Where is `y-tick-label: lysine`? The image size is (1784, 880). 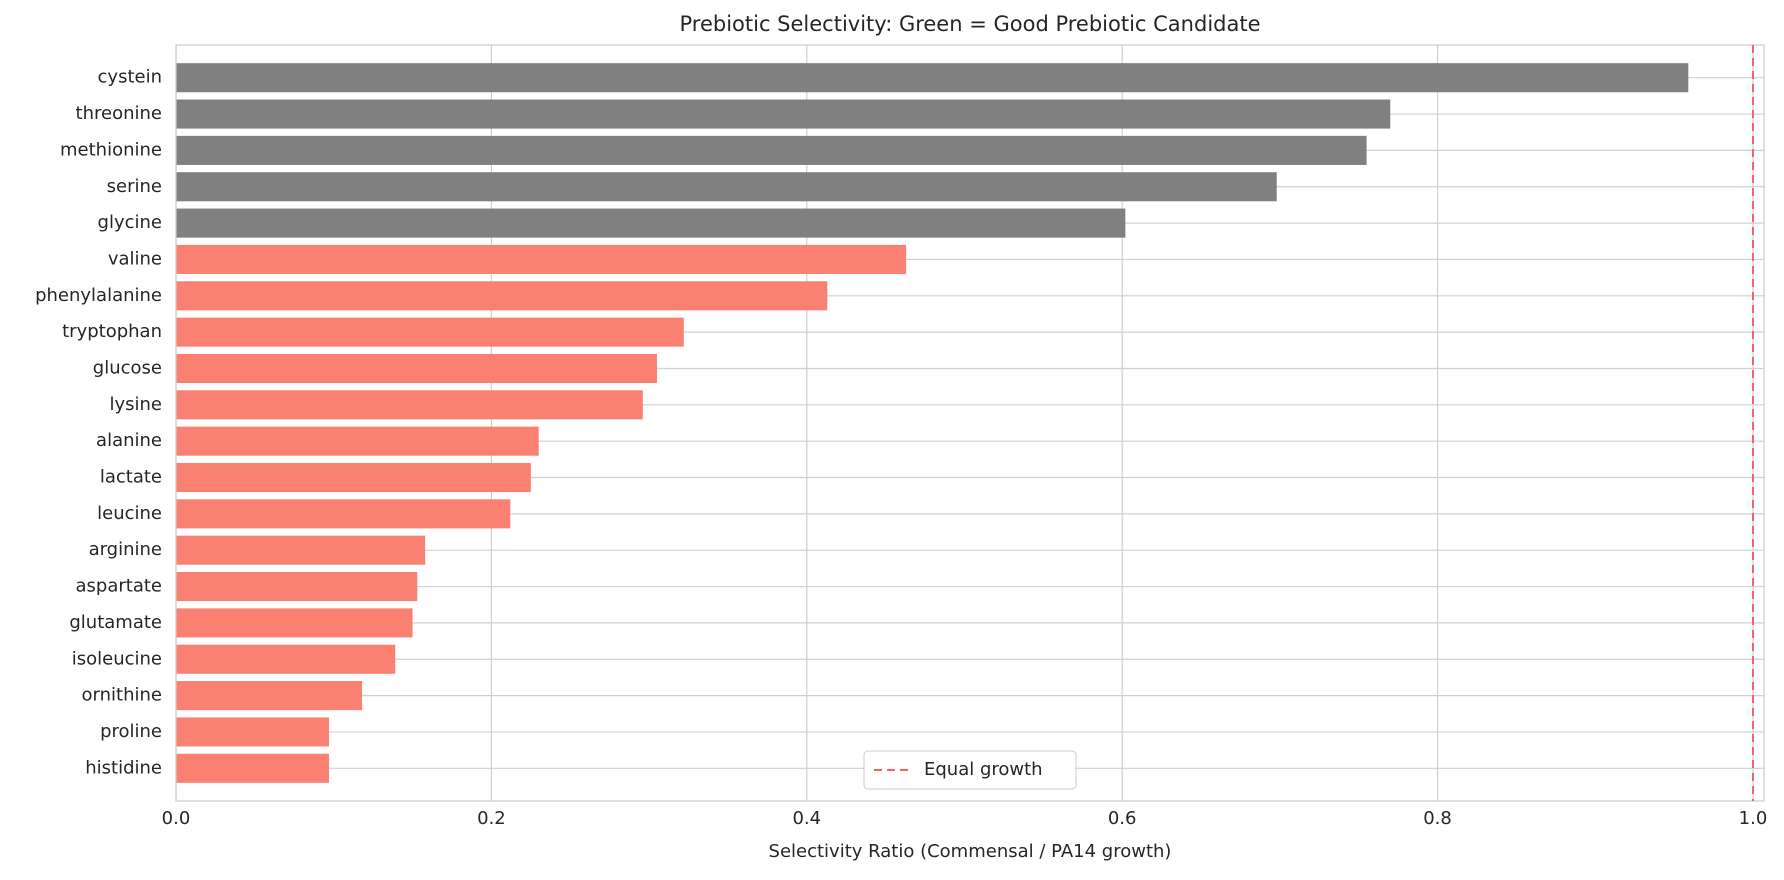 y-tick-label: lysine is located at coordinates (135, 404).